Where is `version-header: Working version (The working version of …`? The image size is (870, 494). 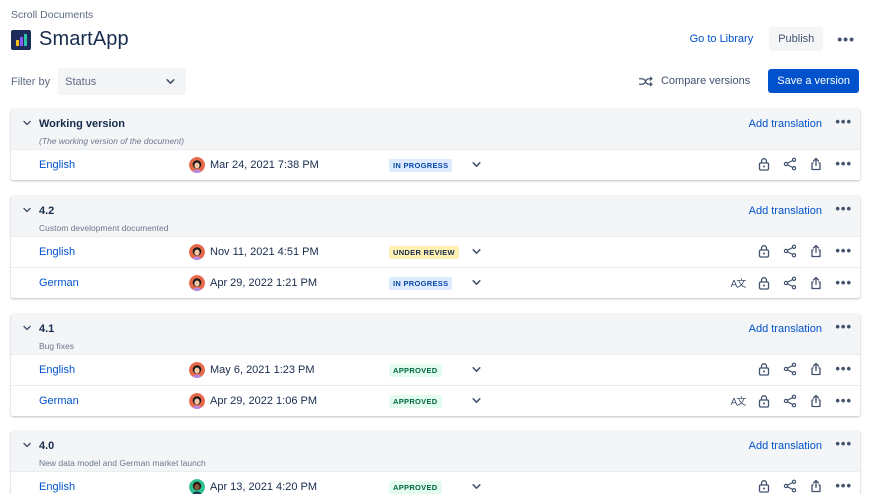
version-header: Working version (The working version of … is located at coordinates (435, 129).